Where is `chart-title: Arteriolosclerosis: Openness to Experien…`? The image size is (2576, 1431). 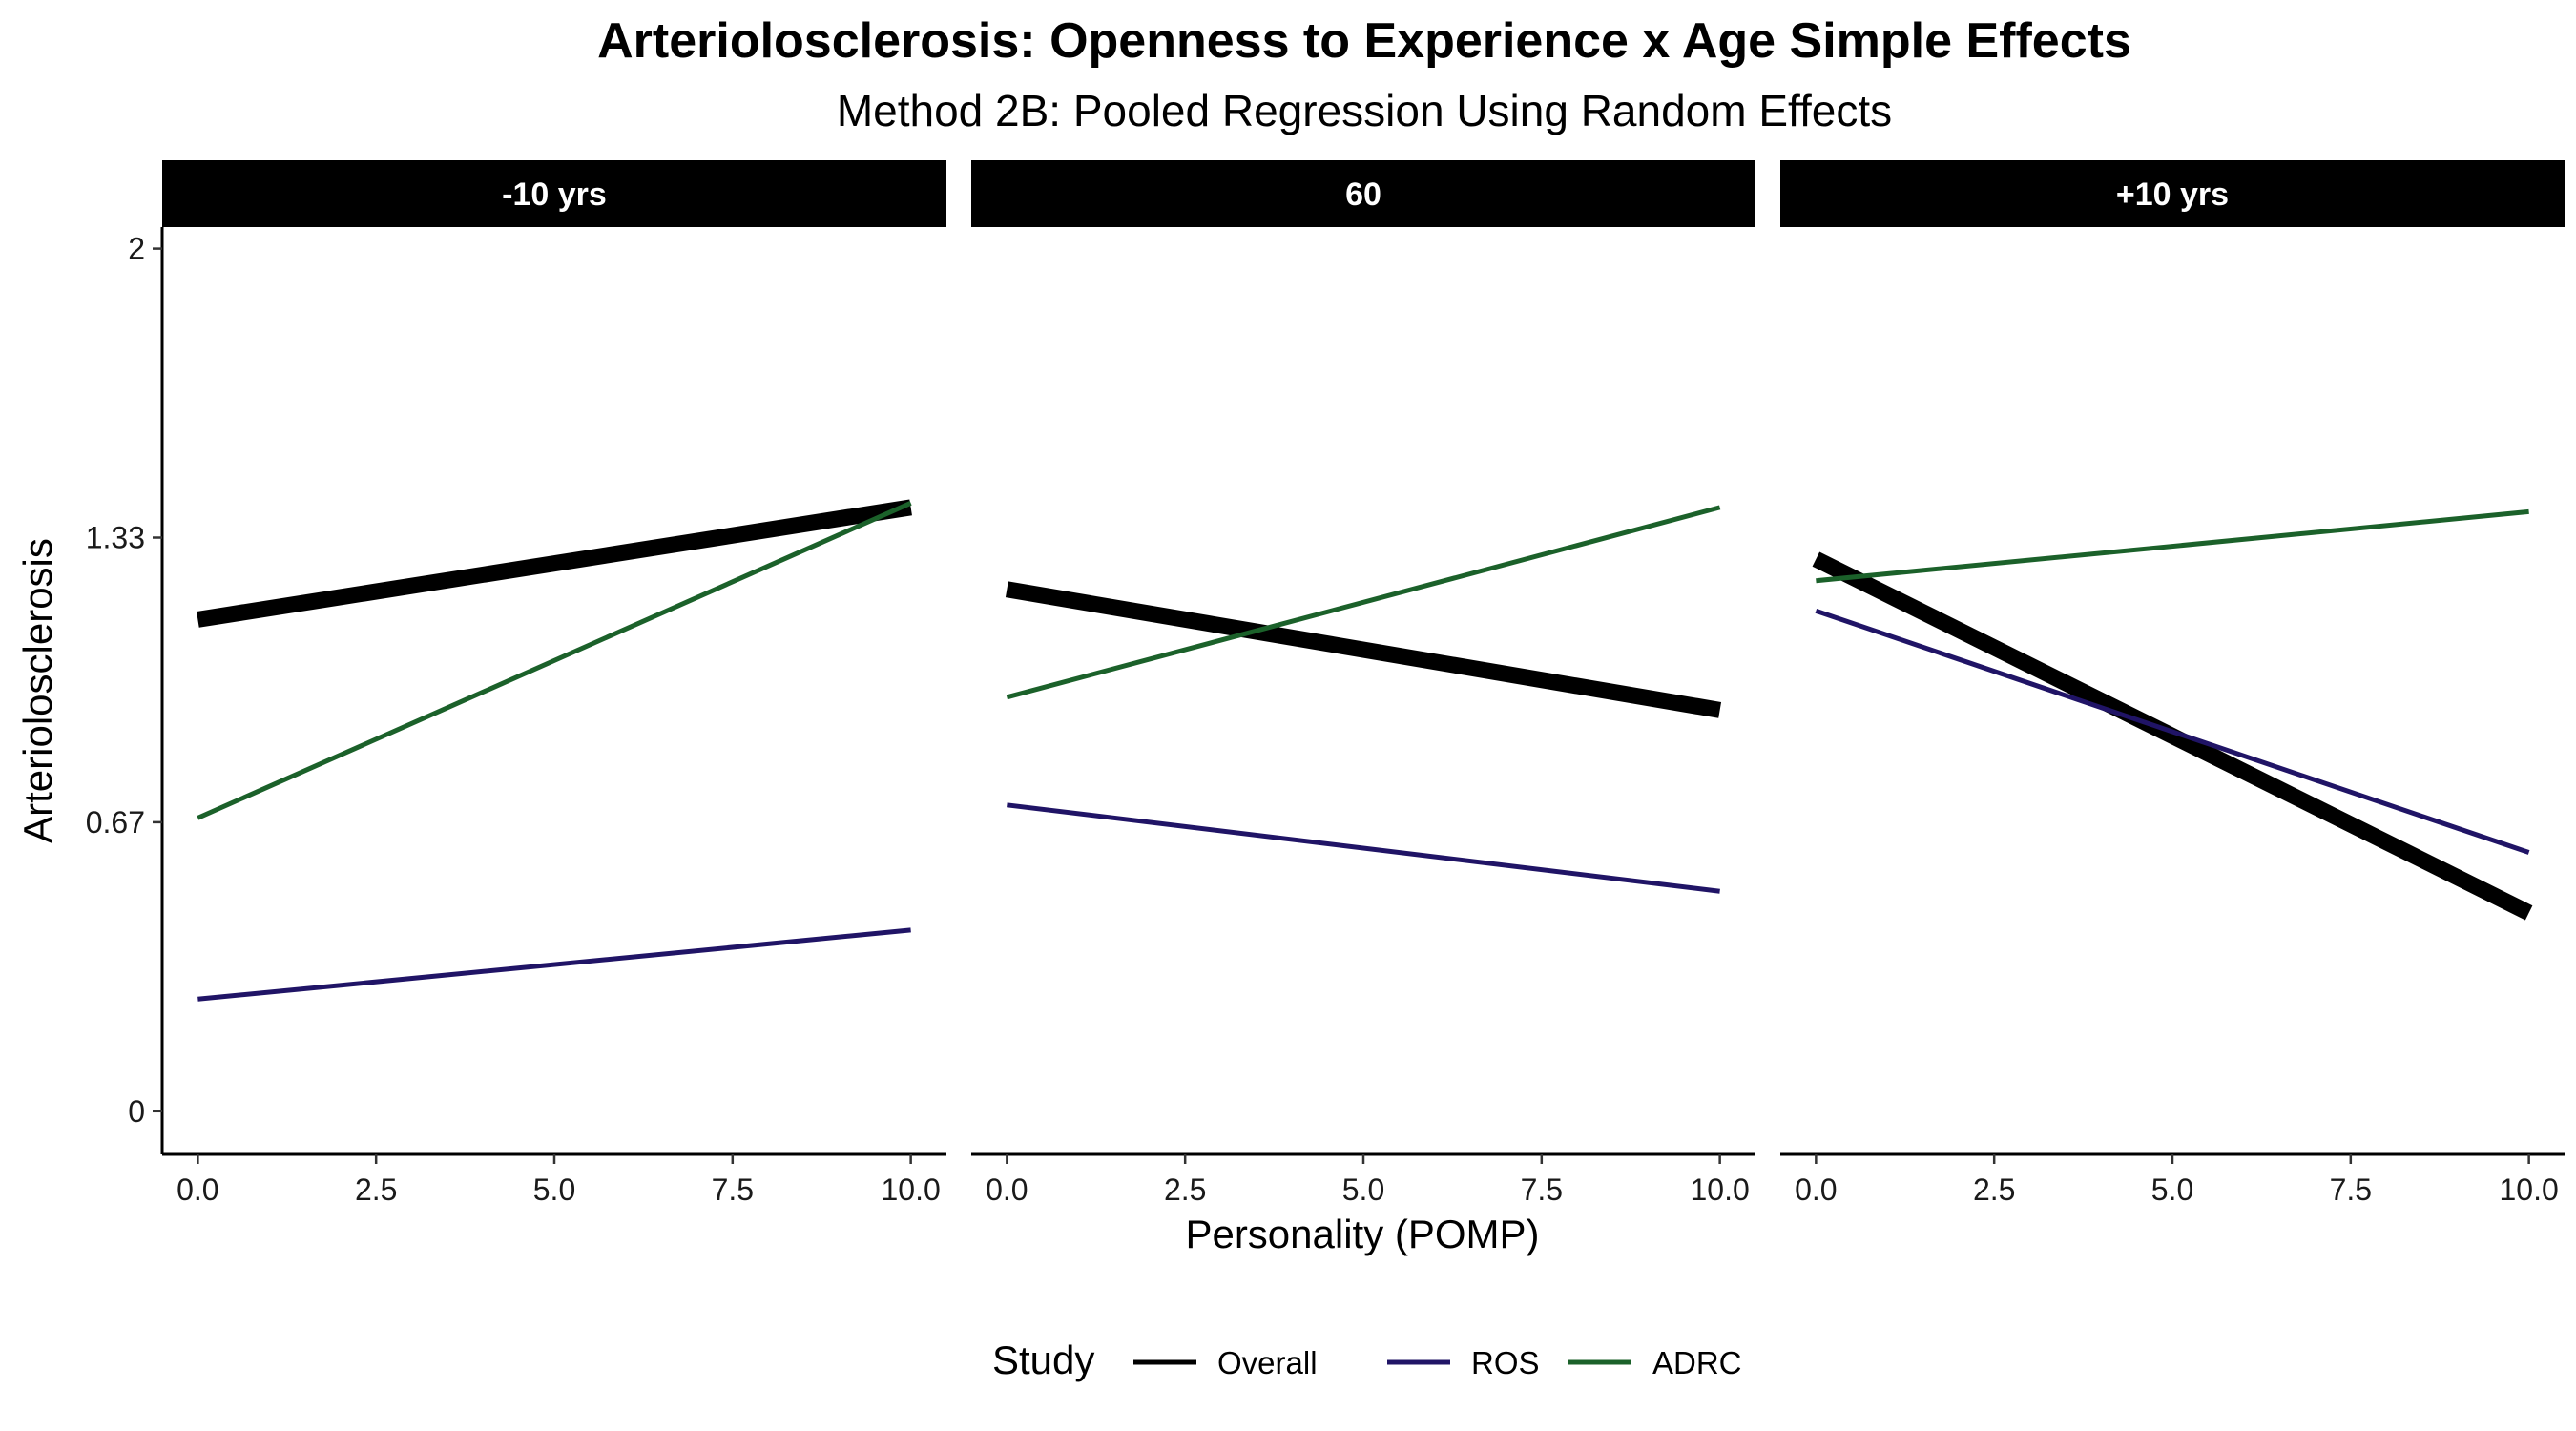
chart-title: Arteriolosclerosis: Openness to Experien… is located at coordinates (1364, 41).